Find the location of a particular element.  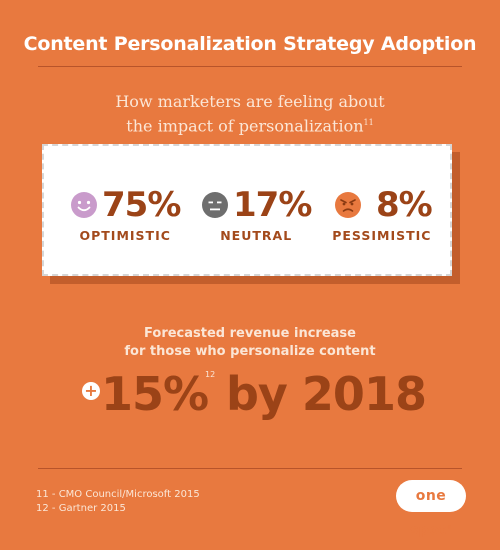

onespot-logo: one spot® is located at coordinates (431, 509).